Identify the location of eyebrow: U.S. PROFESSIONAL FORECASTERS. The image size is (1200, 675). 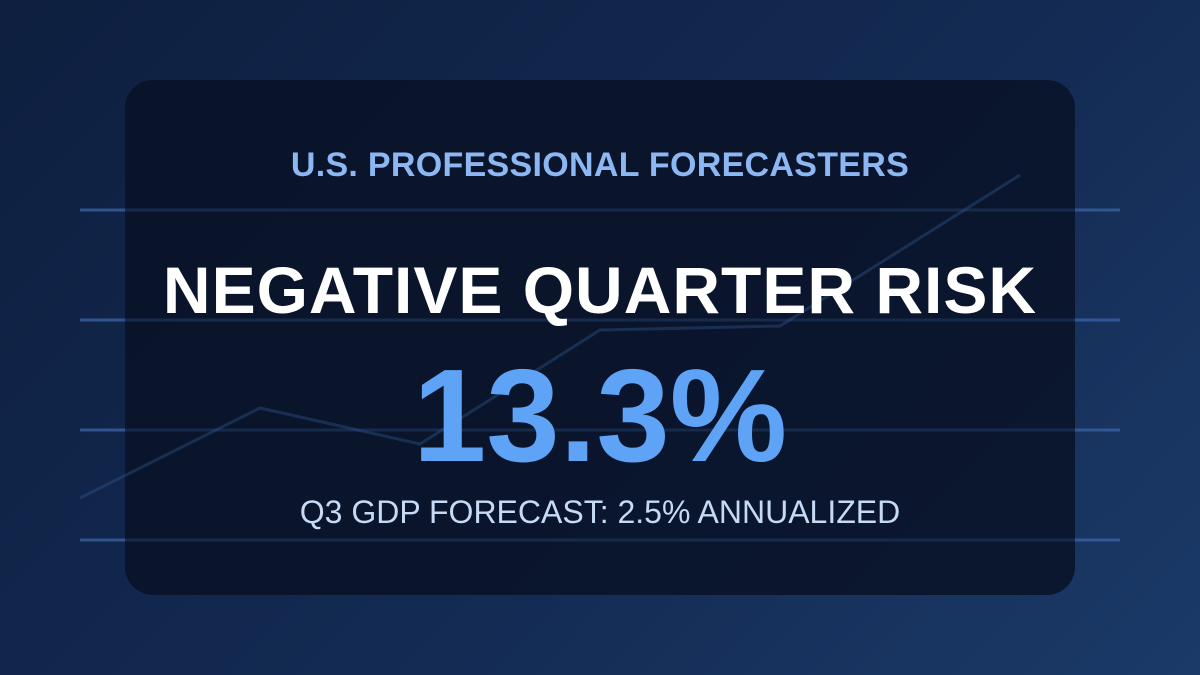
(600, 165).